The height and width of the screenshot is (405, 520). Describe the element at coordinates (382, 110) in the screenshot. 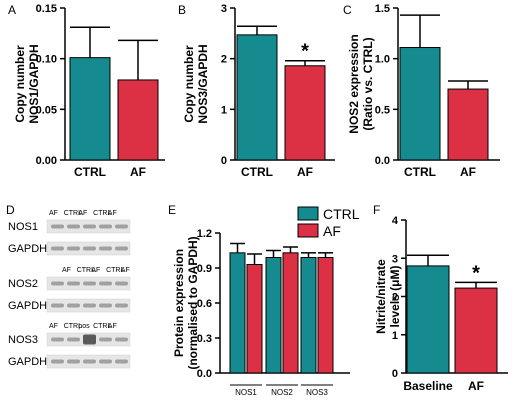

I see `y-tick-label: 0.5` at that location.